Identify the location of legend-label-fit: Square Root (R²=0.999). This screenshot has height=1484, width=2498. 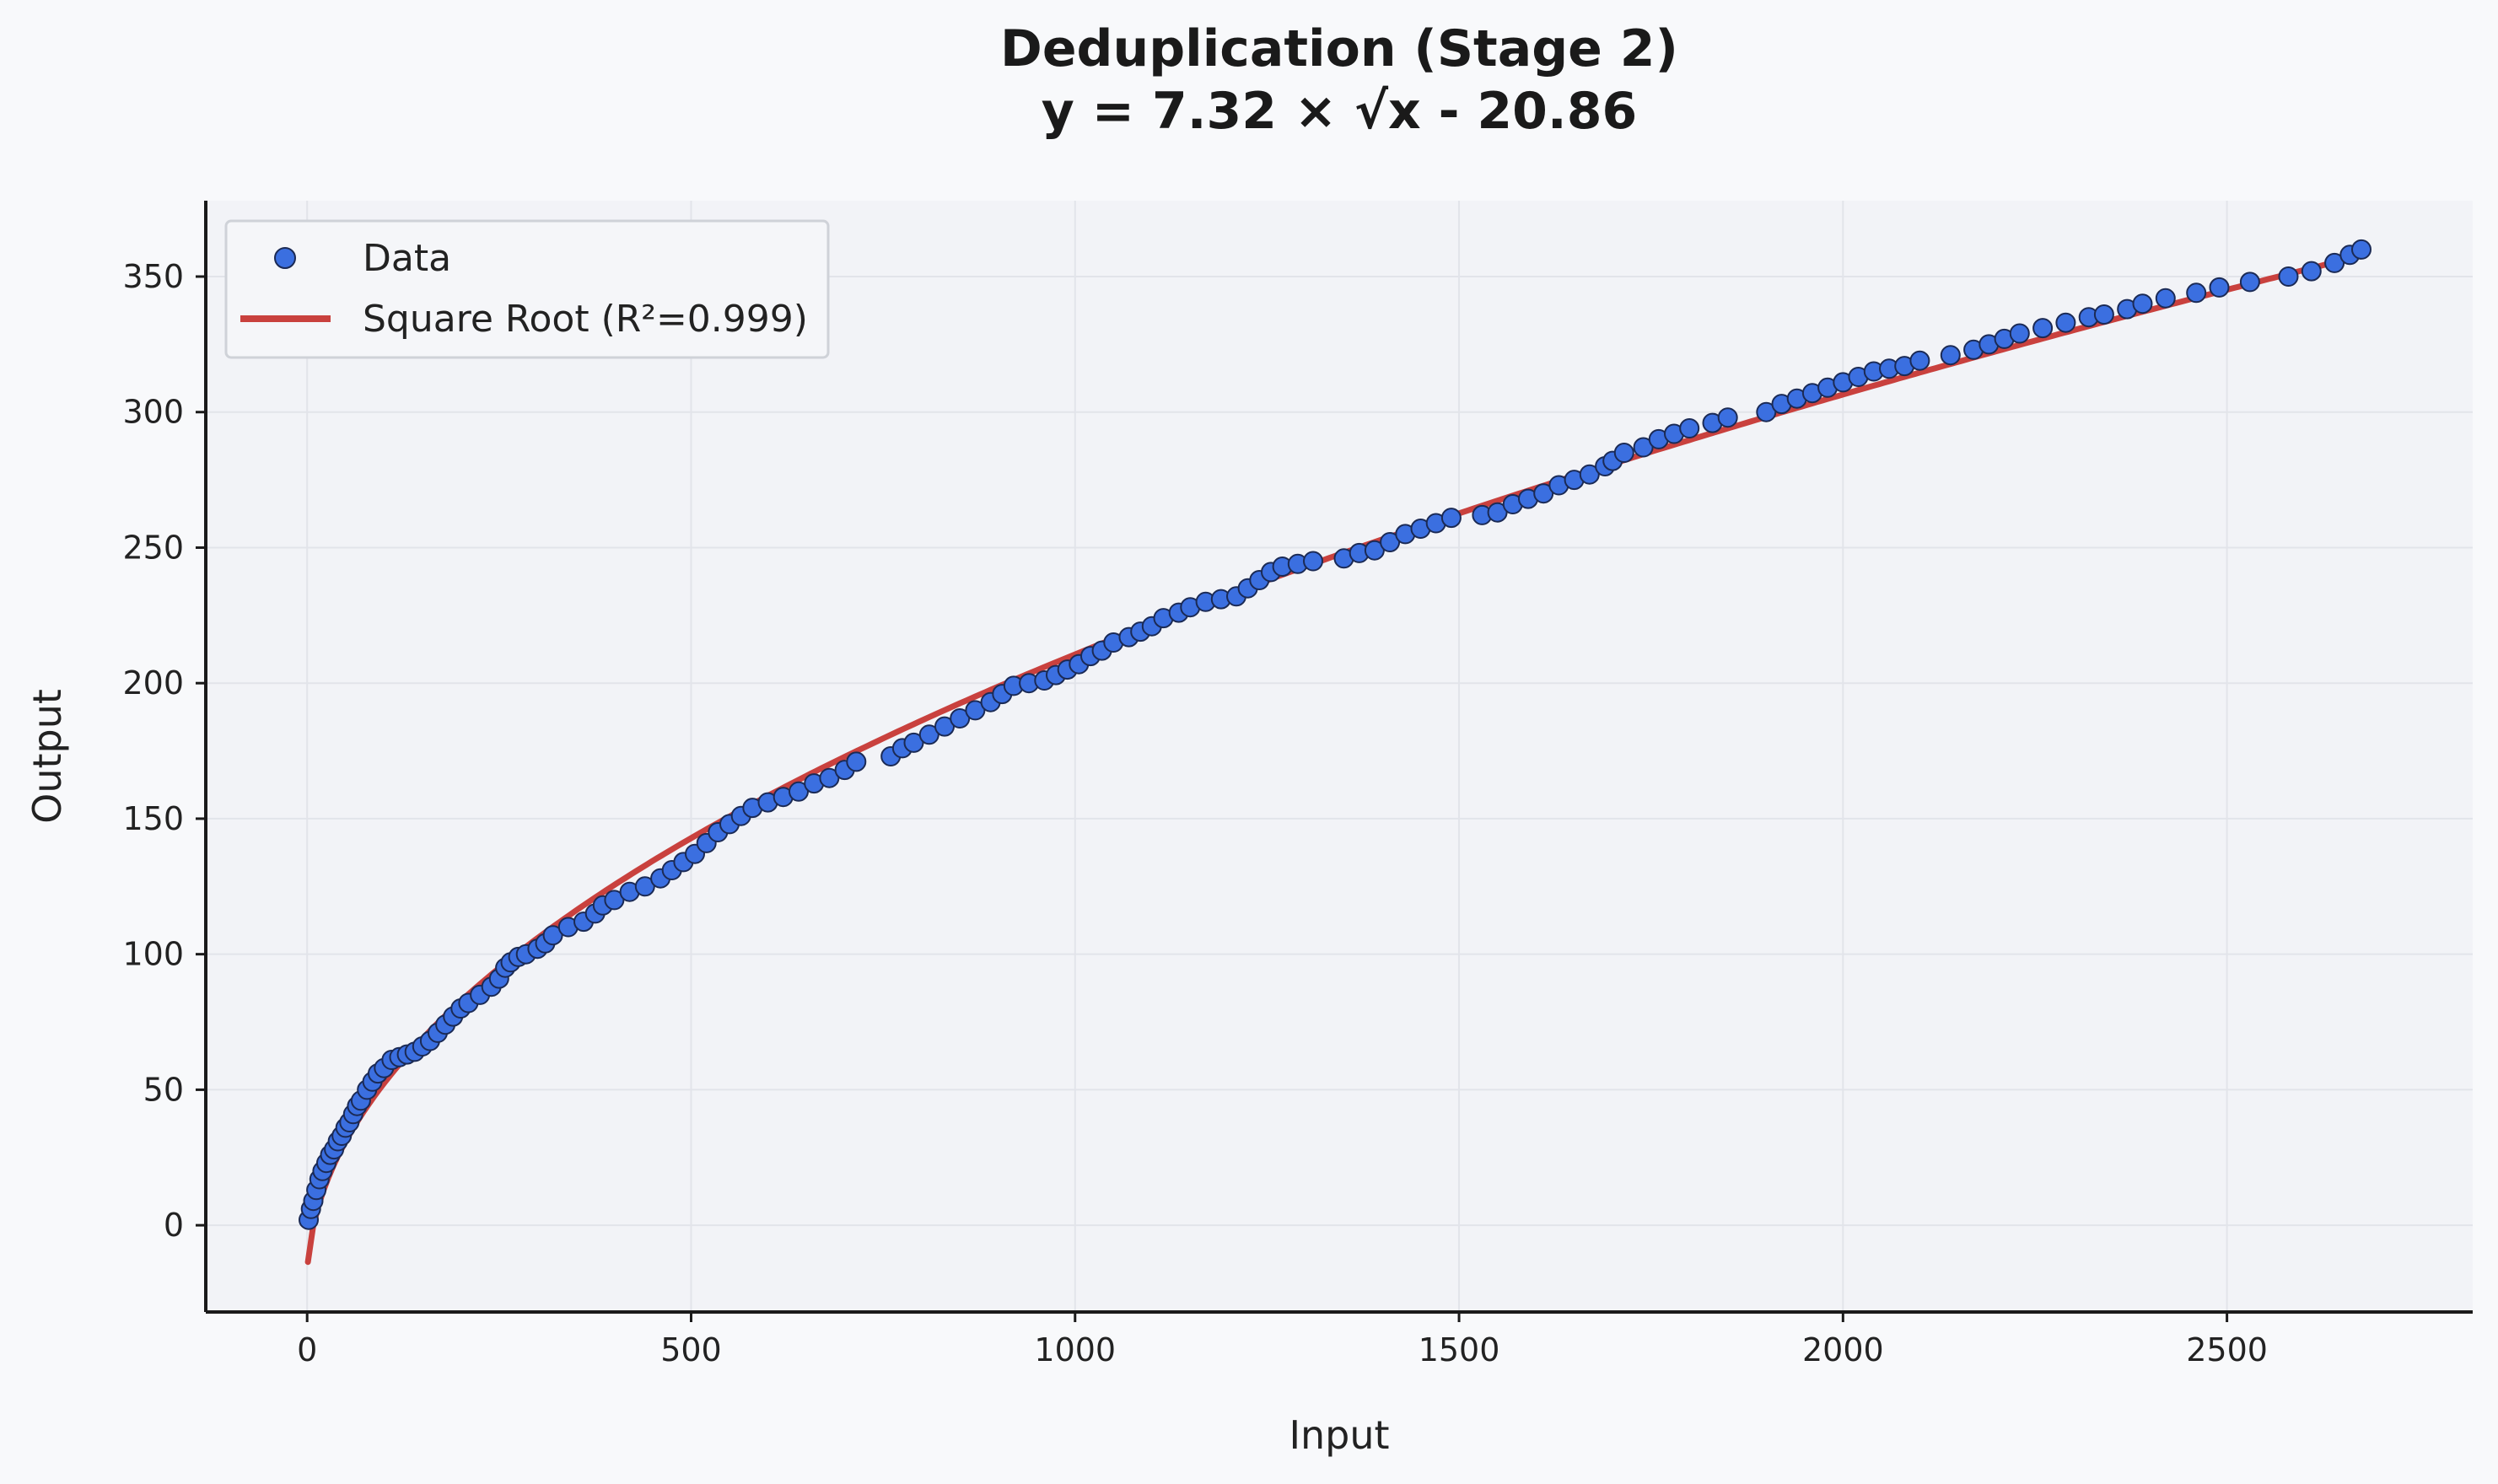
(585, 319).